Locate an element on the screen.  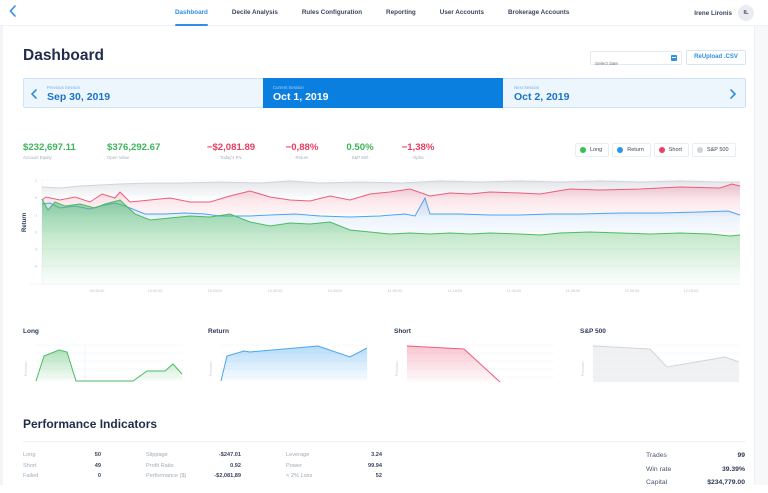
perf-column-risk: Leverage 3.24 Power 99.94 < 2% Loss 52 is located at coordinates (334, 468).